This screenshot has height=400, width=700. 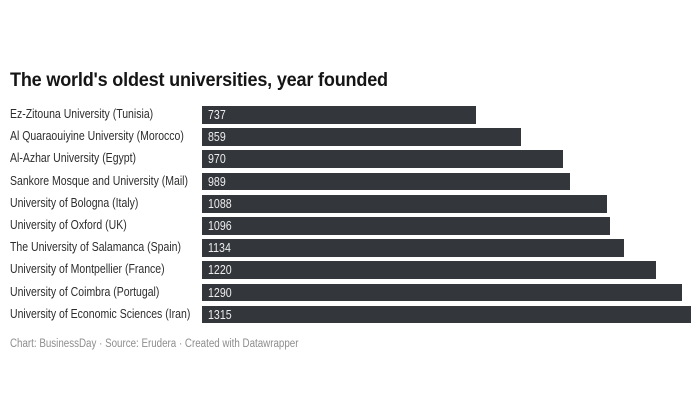 What do you see at coordinates (217, 159) in the screenshot?
I see `value-label: 970` at bounding box center [217, 159].